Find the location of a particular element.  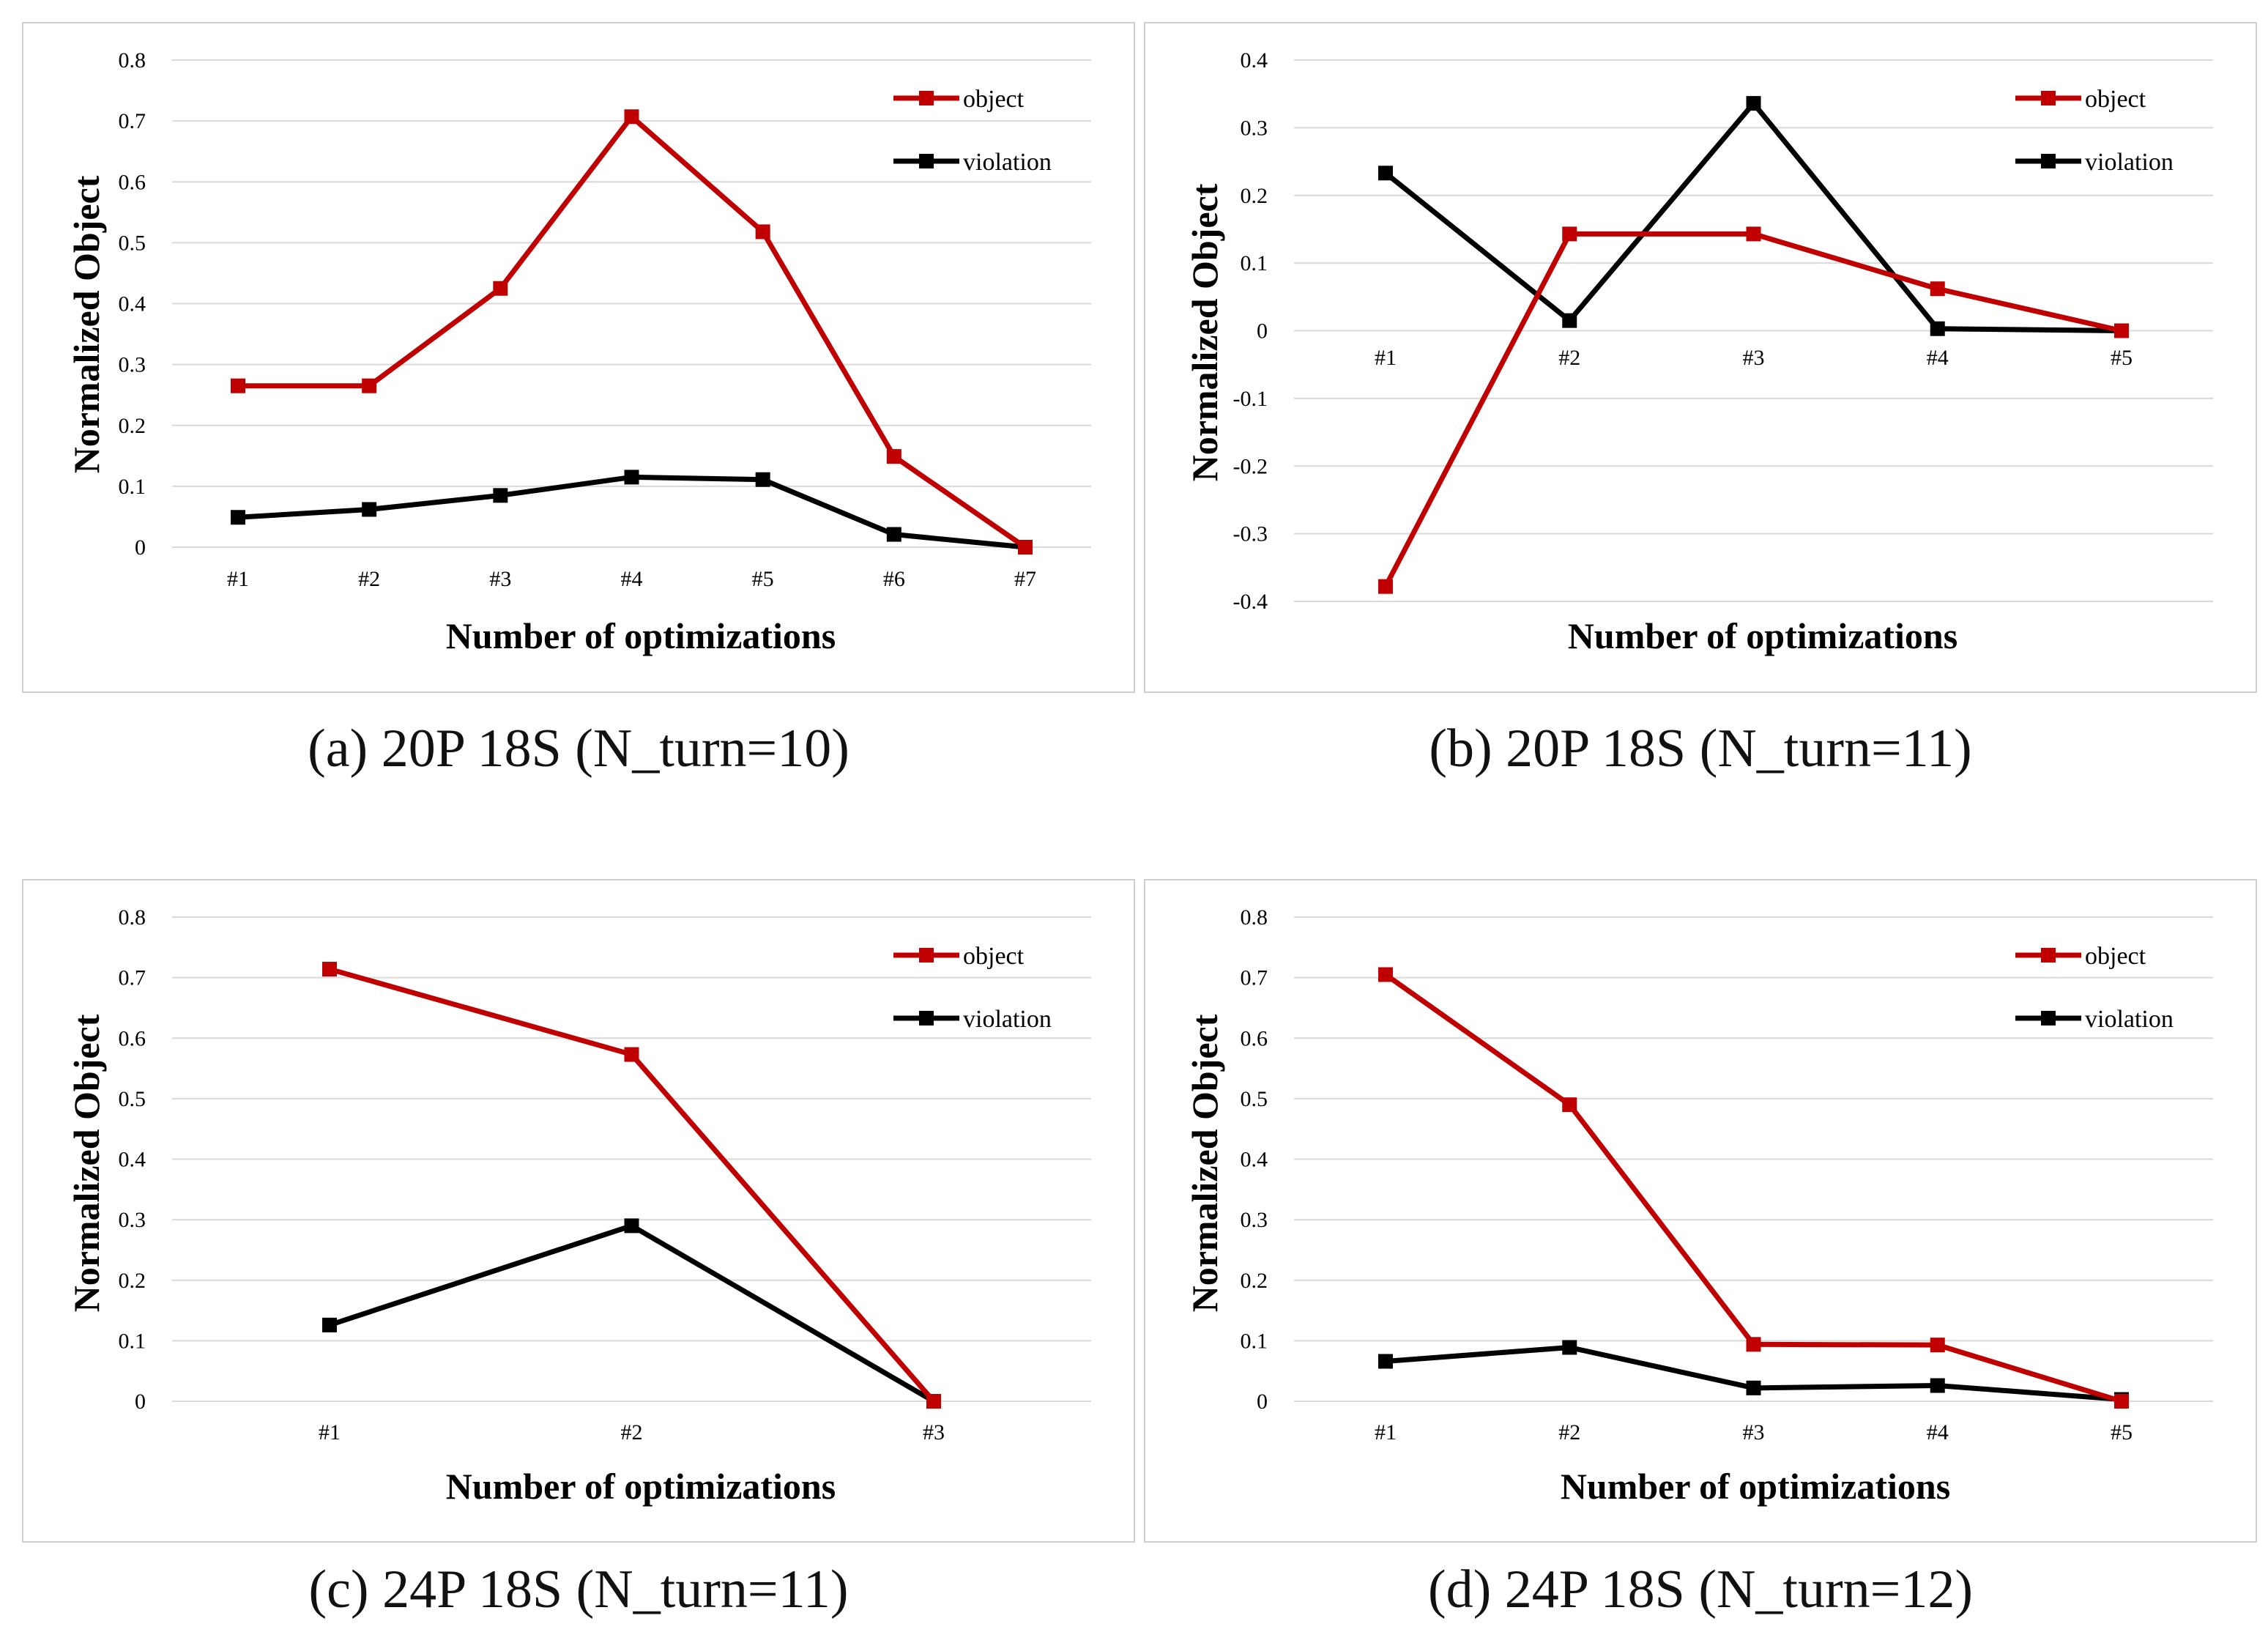

y-tick-label: -0.3 is located at coordinates (1250, 534).